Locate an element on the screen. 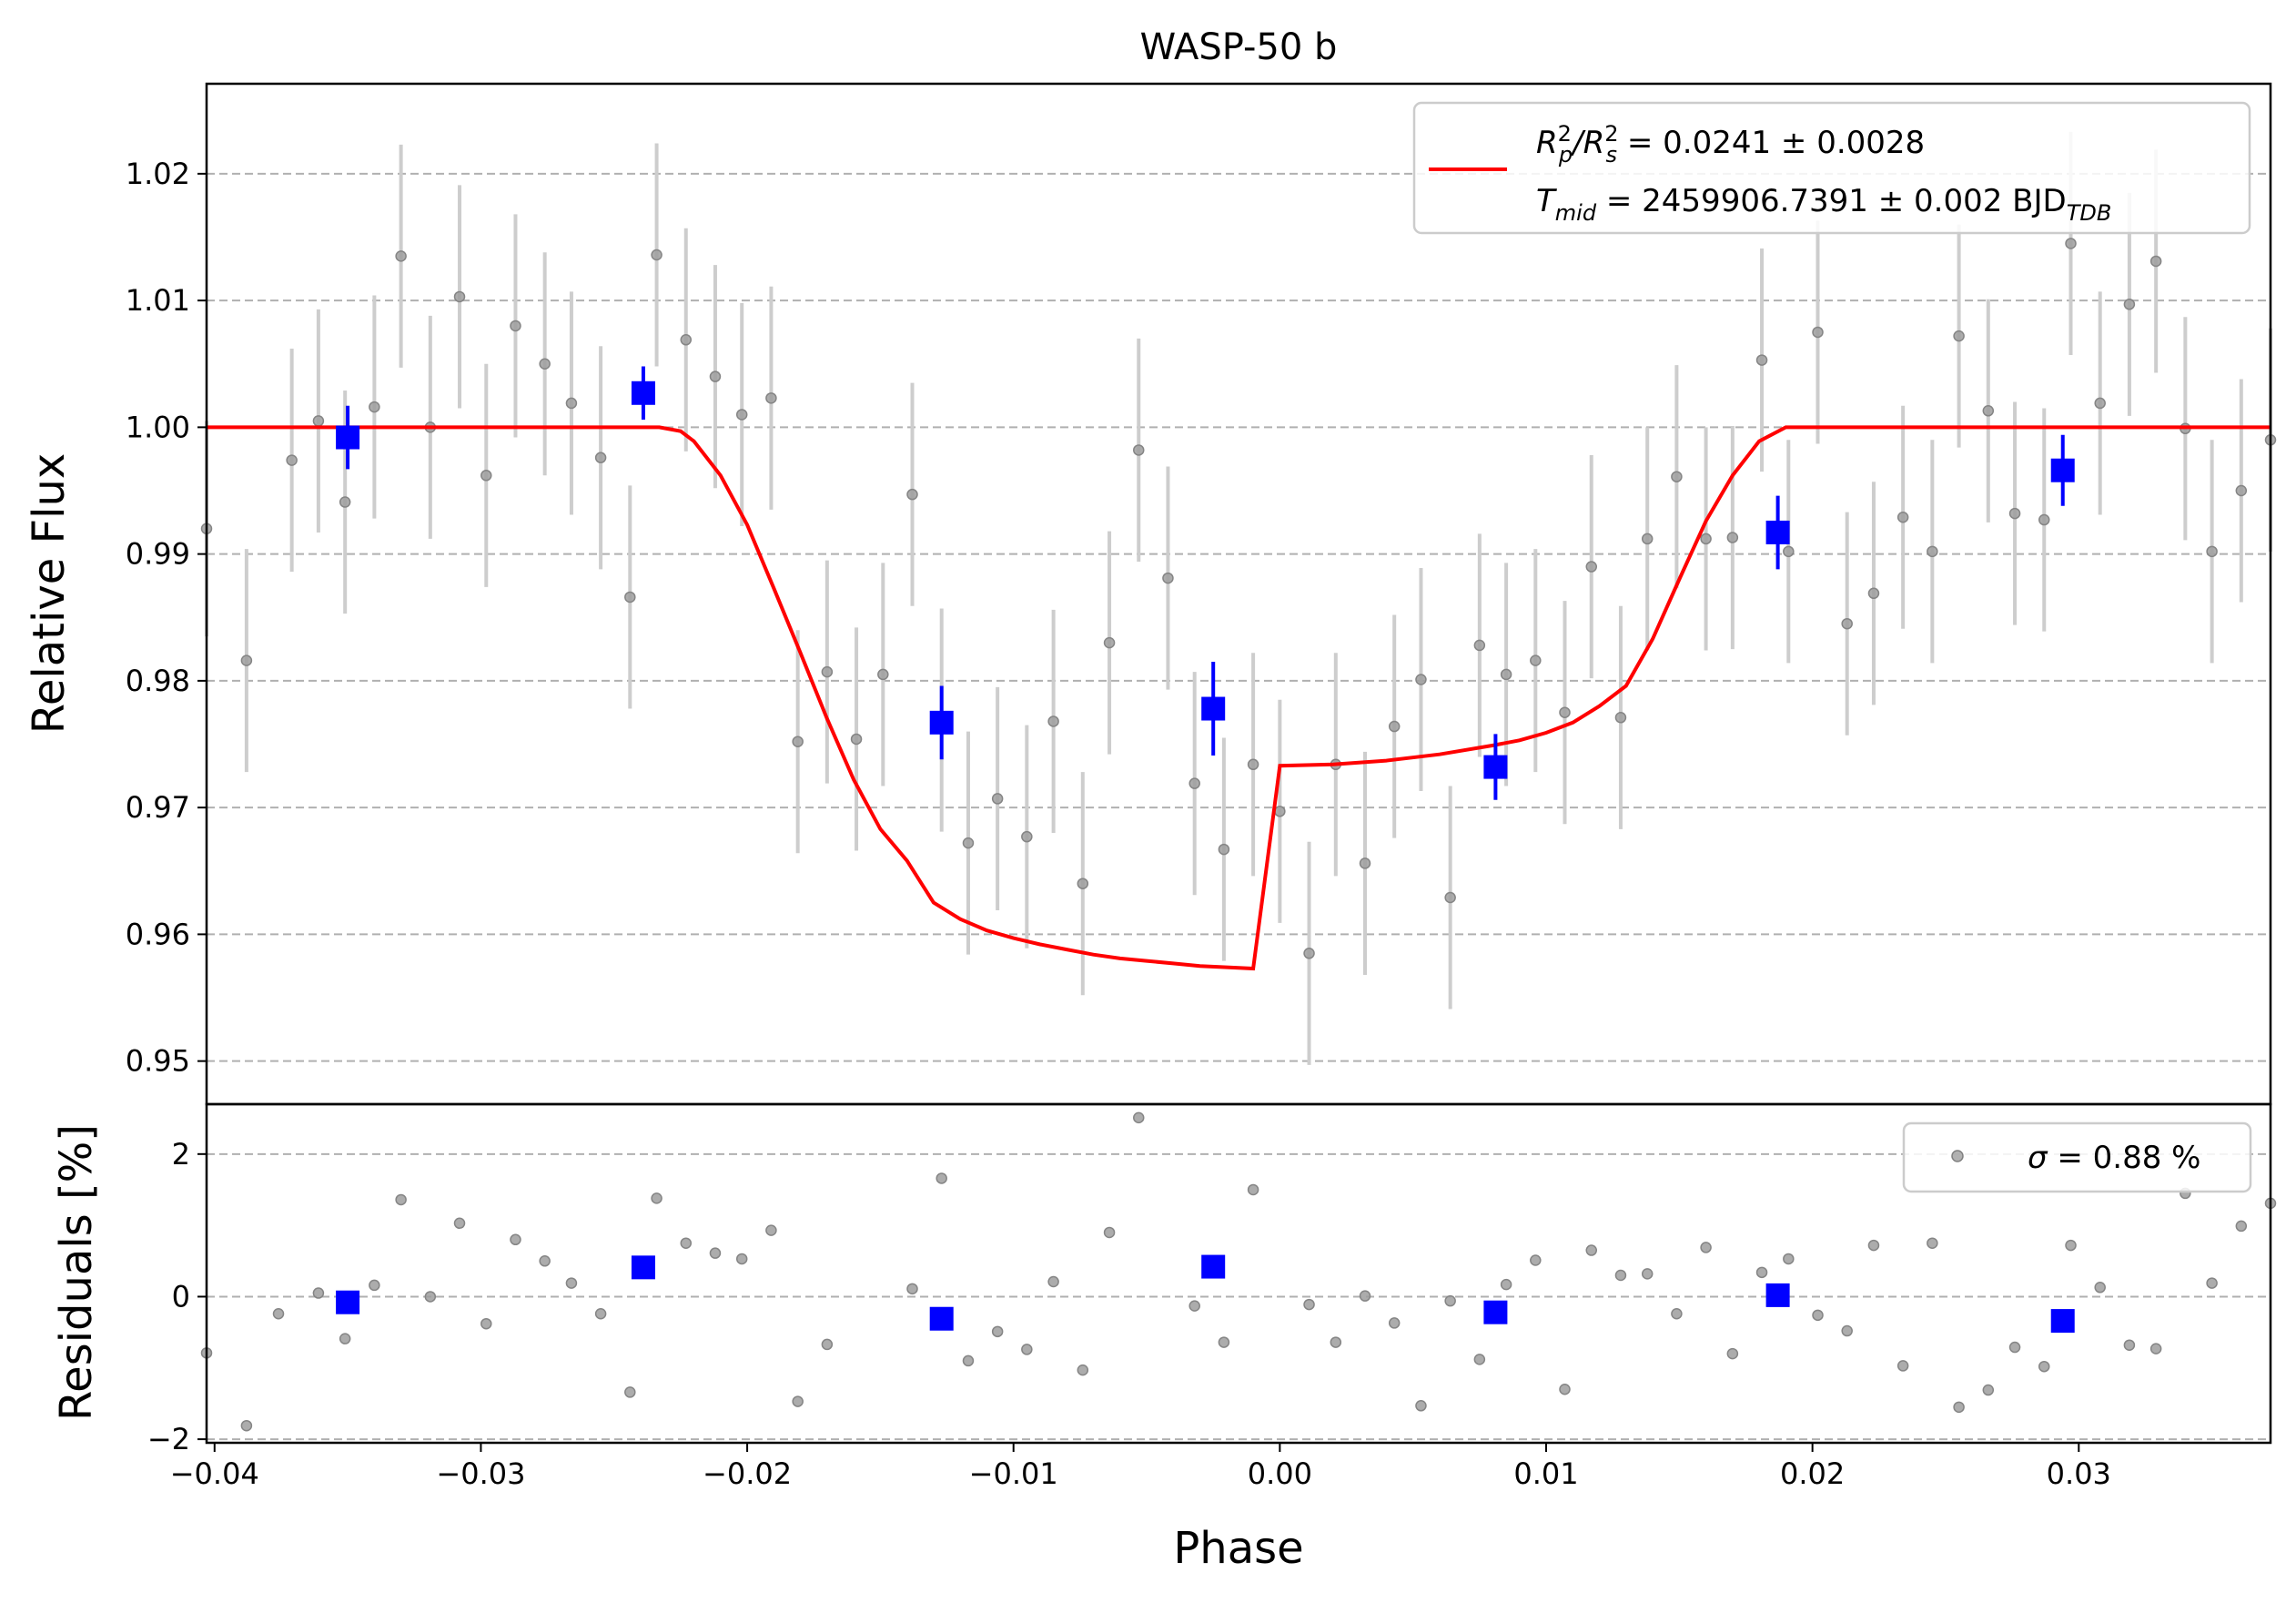  x-tick-label: −0.04 is located at coordinates (215, 1473).